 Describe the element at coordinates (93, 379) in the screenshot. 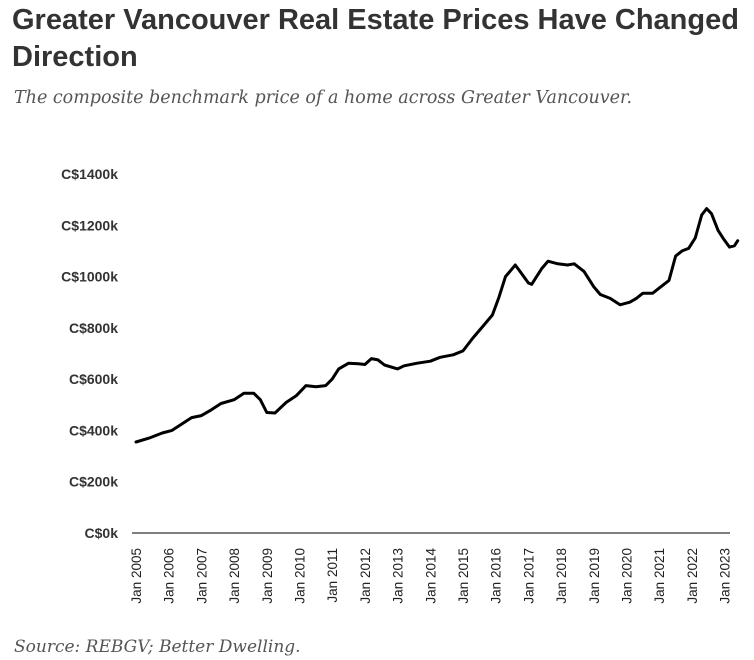

I see `y-tick-label: C$600k` at that location.